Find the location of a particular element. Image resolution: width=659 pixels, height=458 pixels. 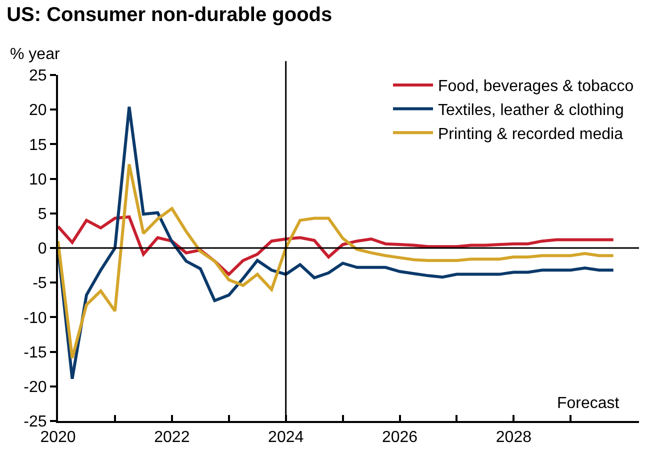

y-axis-title: % year is located at coordinates (35, 54).